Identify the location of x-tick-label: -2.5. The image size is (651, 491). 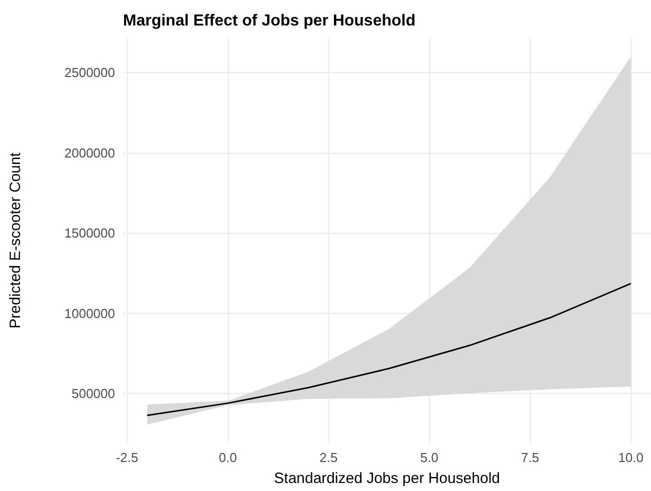
(127, 457).